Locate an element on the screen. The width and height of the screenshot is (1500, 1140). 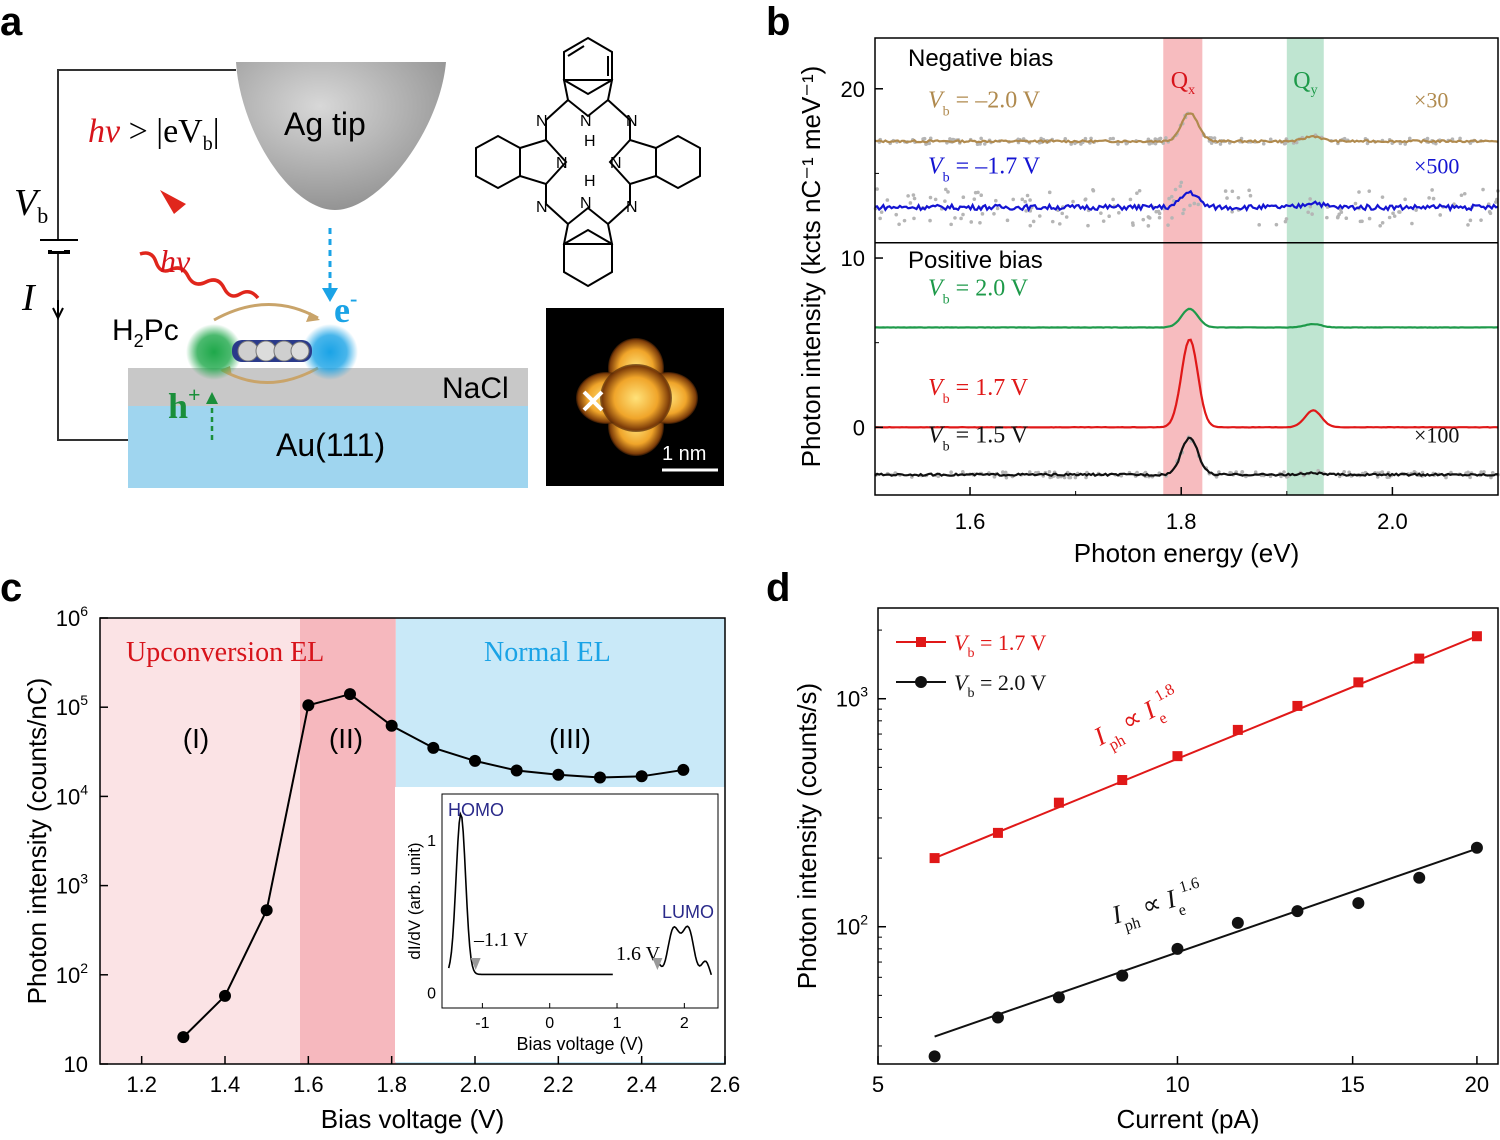
electron-label: e- is located at coordinates (345, 308).